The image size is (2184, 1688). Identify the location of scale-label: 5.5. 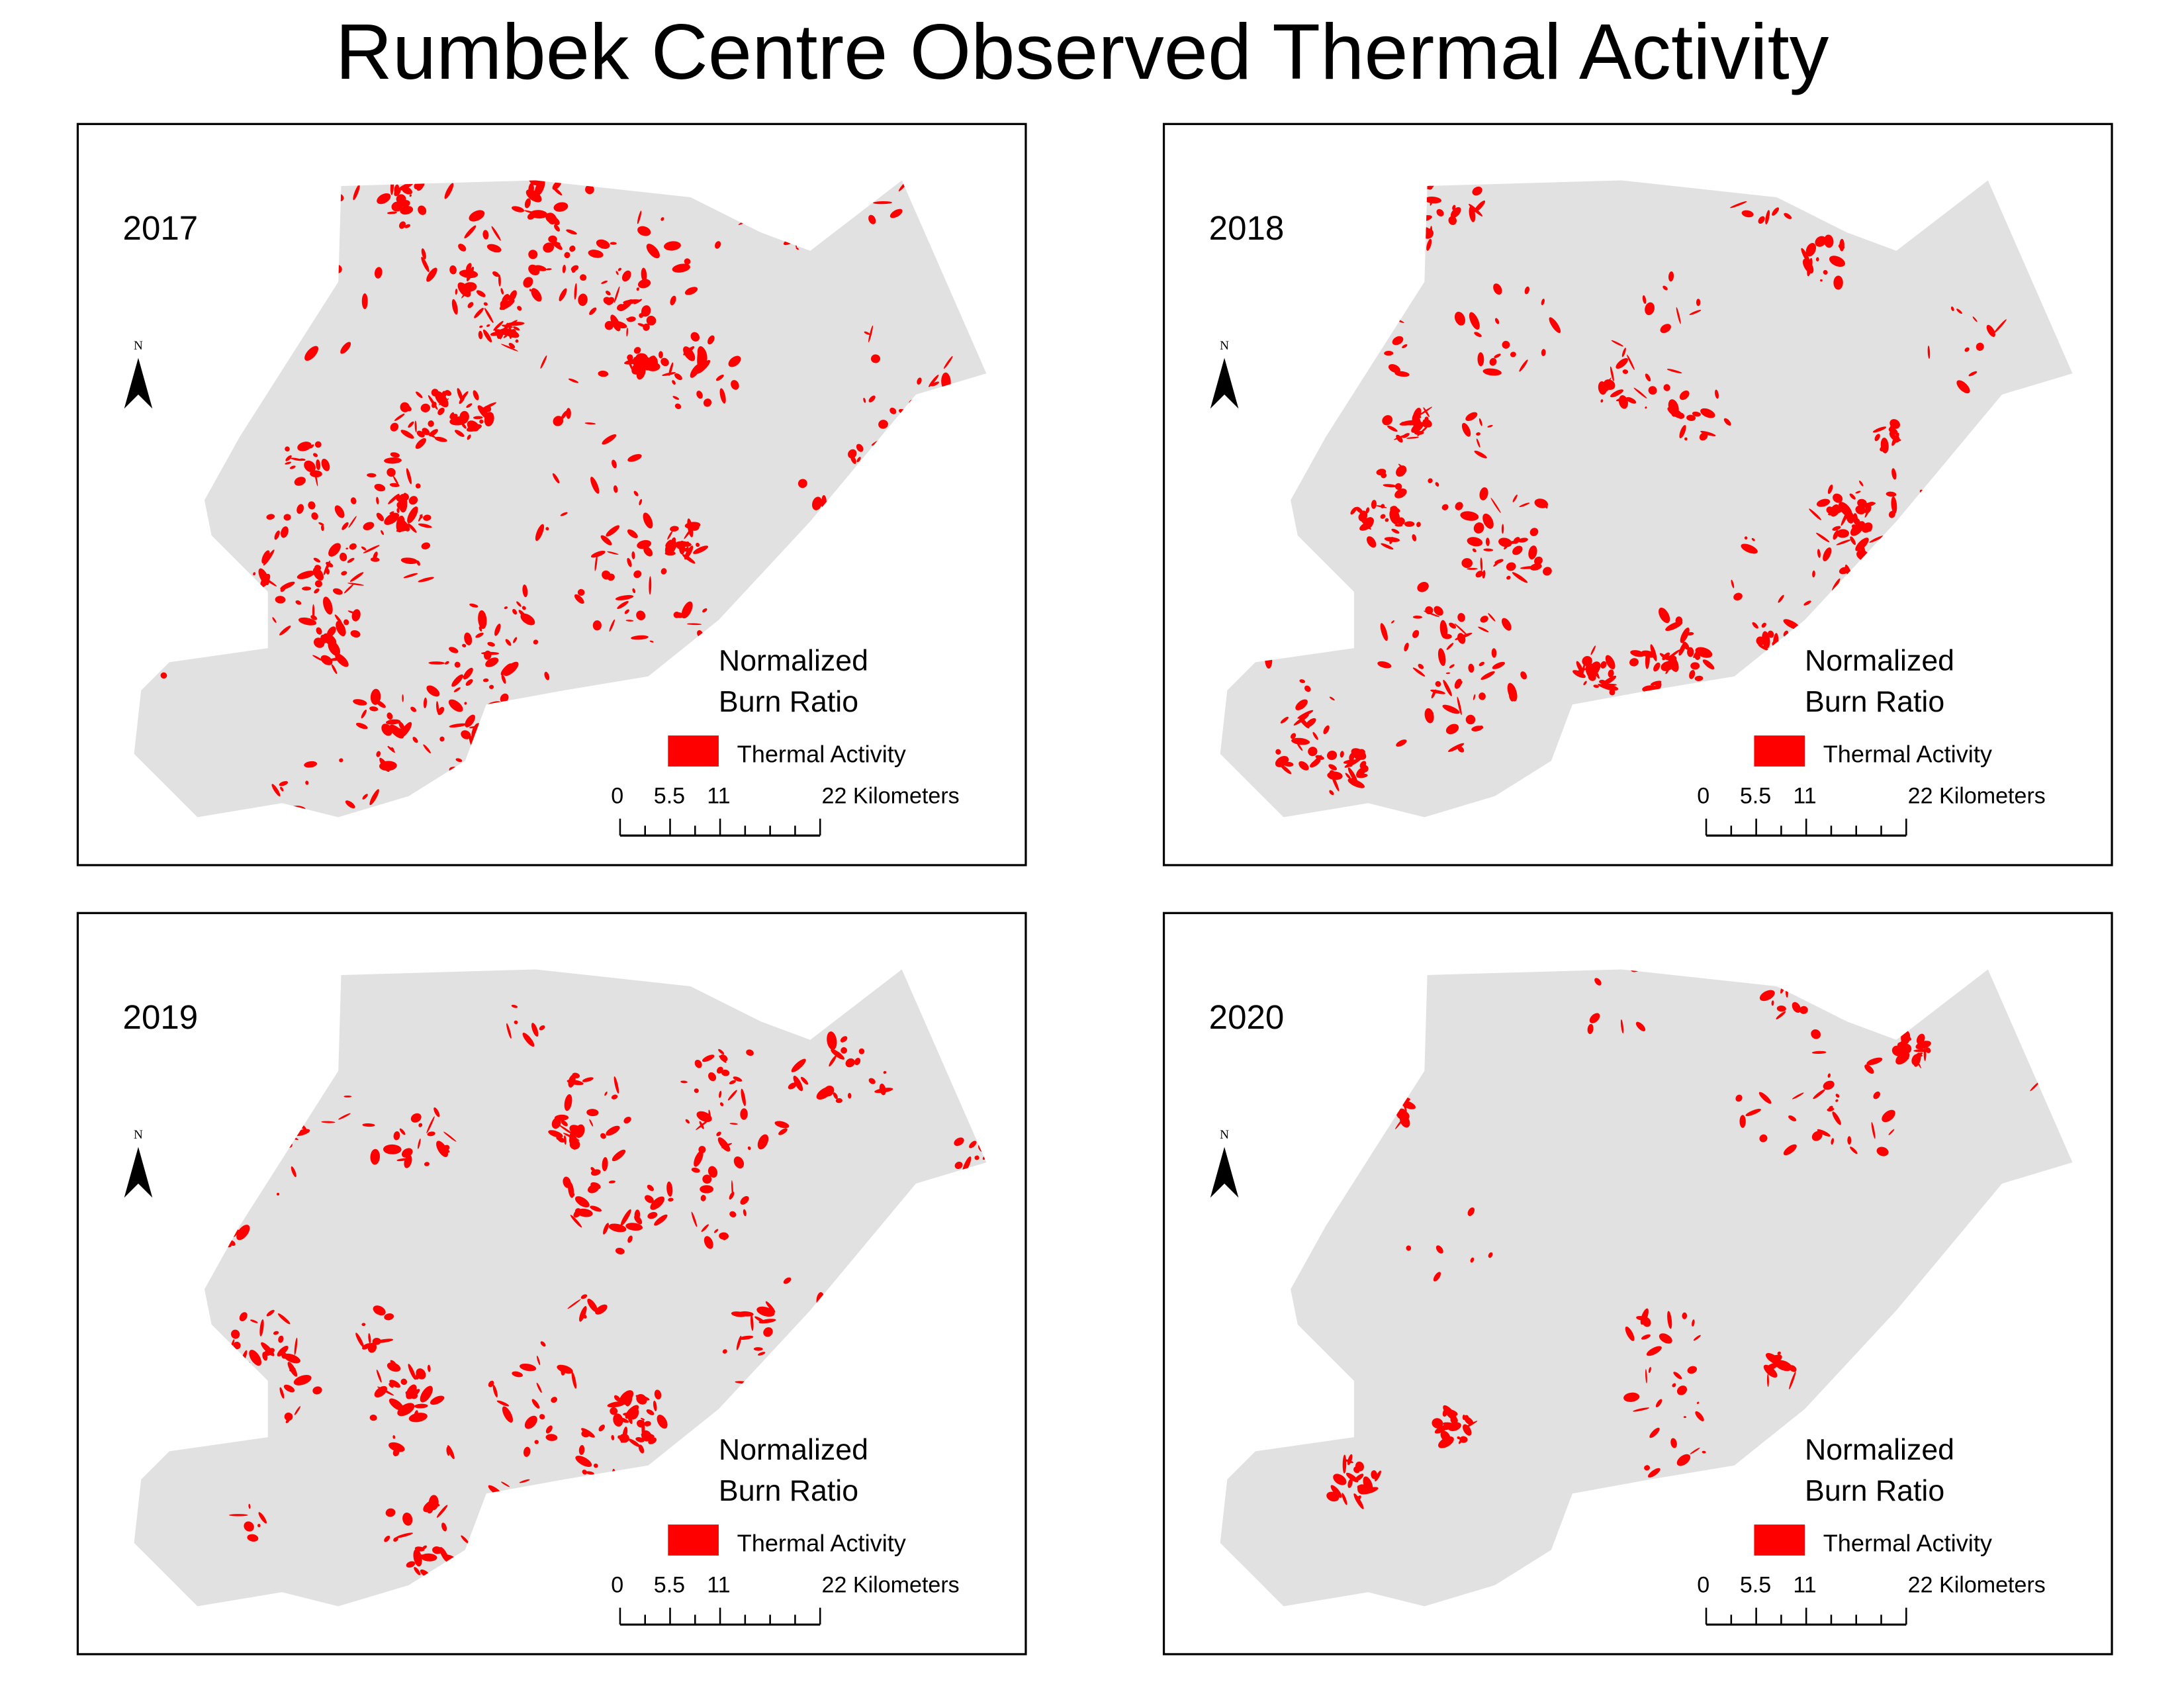
(1755, 795).